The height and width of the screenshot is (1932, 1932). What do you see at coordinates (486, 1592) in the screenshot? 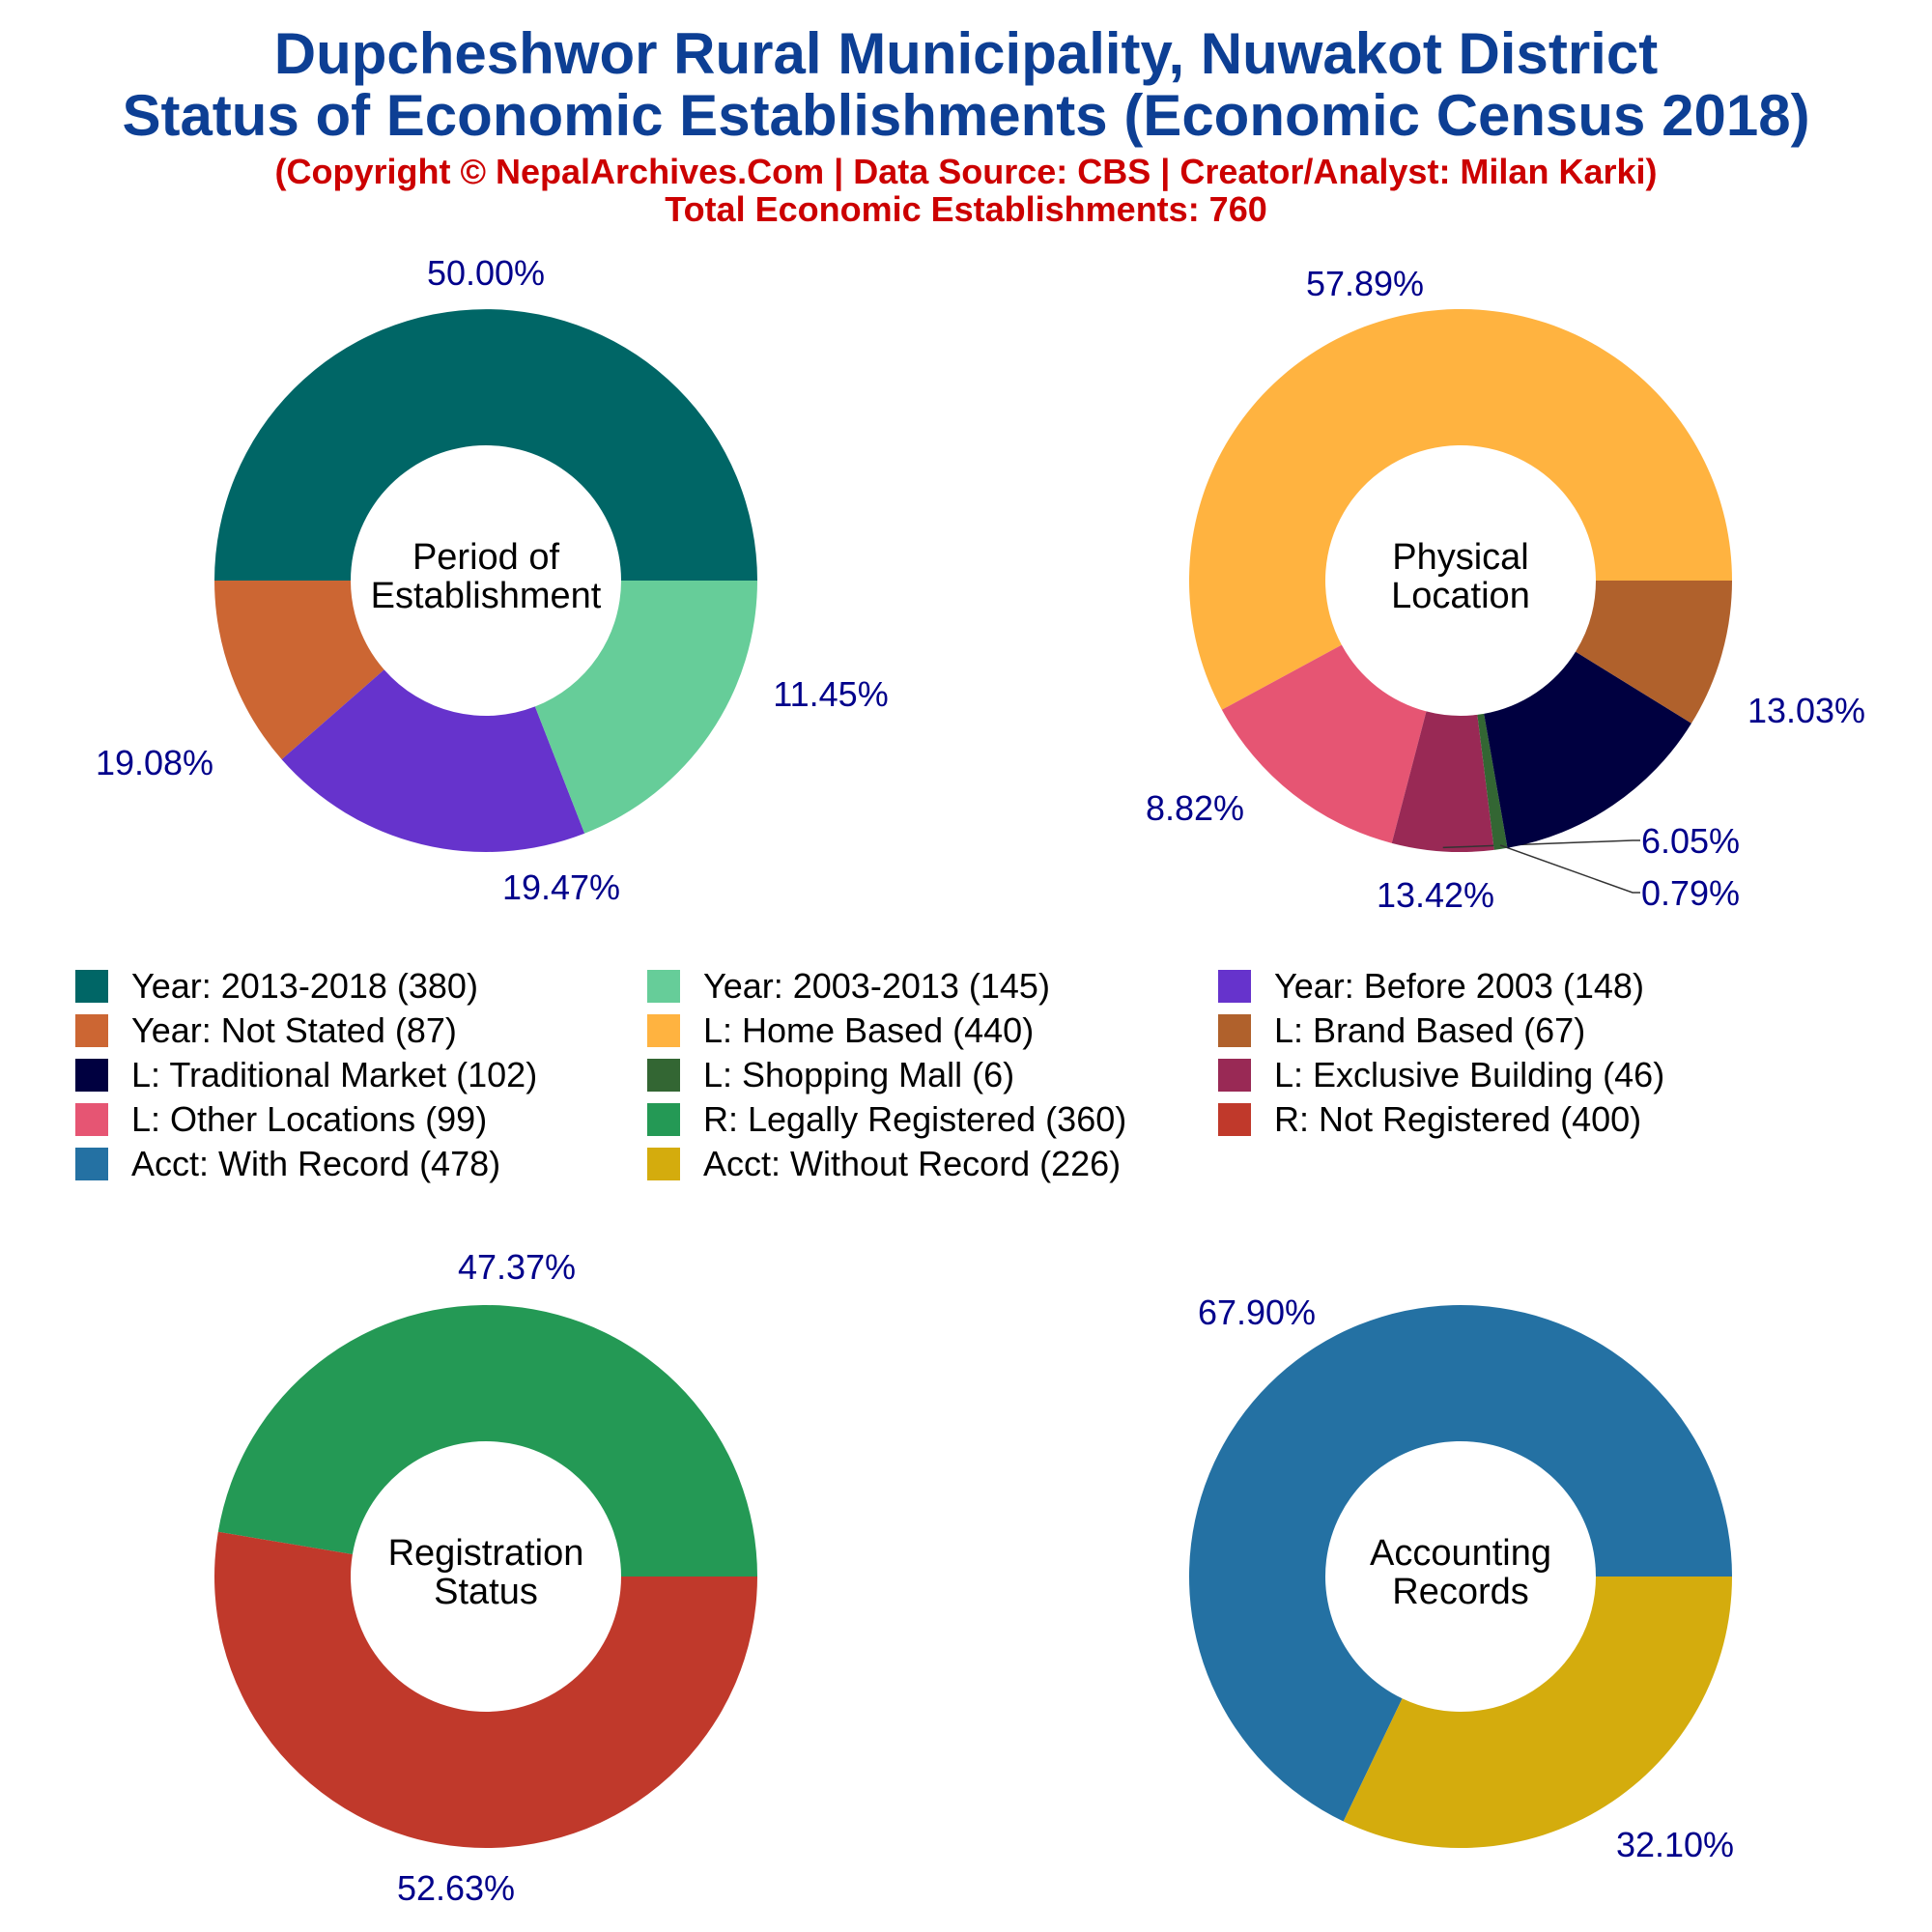
I see `donut-center-title: Status` at bounding box center [486, 1592].